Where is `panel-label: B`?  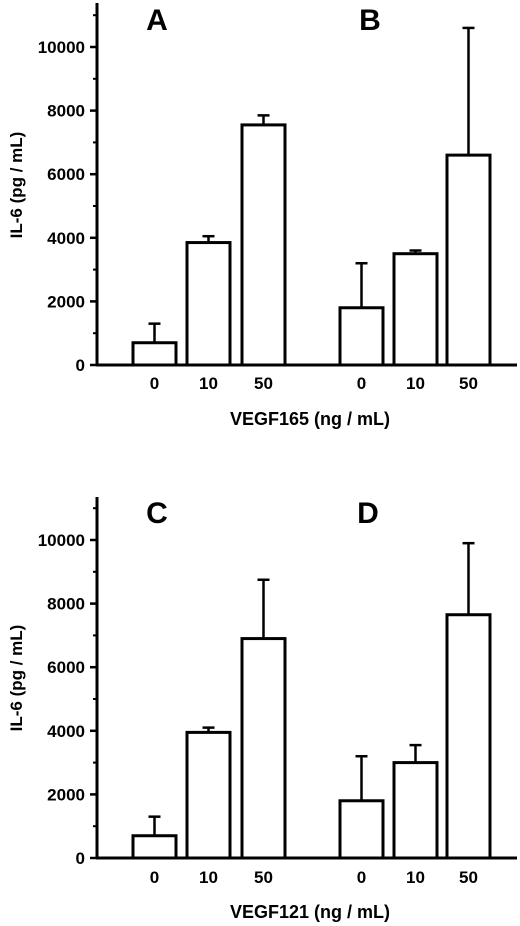
panel-label: B is located at coordinates (370, 20).